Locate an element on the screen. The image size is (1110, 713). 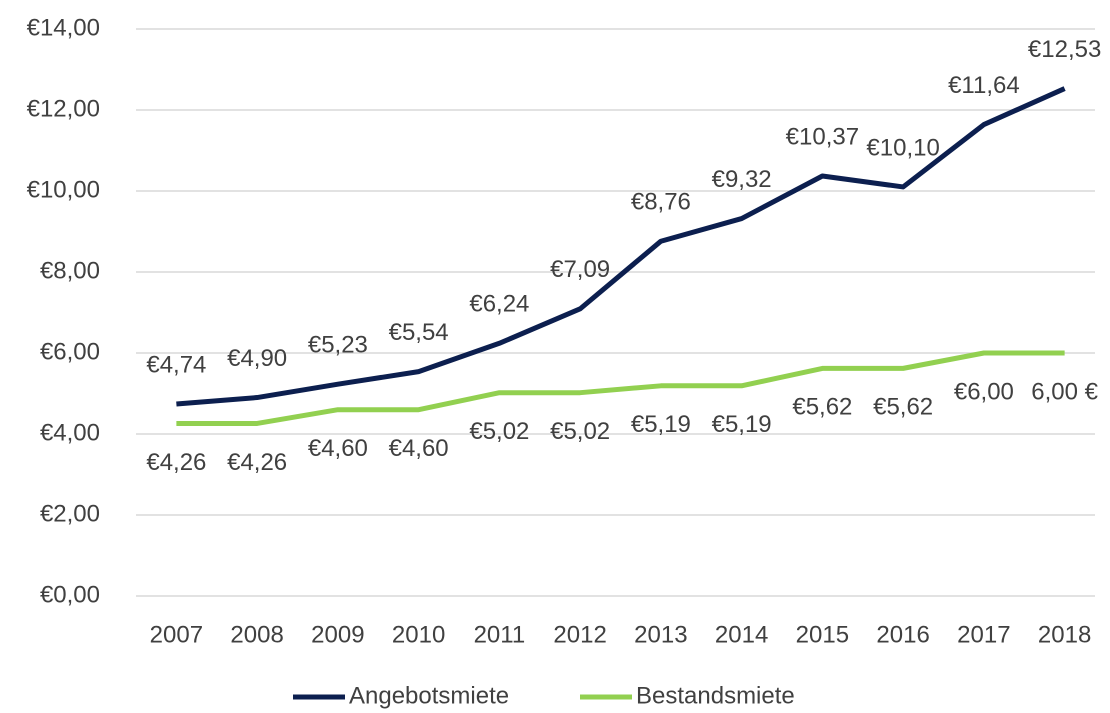
data-label: €4,90 is located at coordinates (257, 358).